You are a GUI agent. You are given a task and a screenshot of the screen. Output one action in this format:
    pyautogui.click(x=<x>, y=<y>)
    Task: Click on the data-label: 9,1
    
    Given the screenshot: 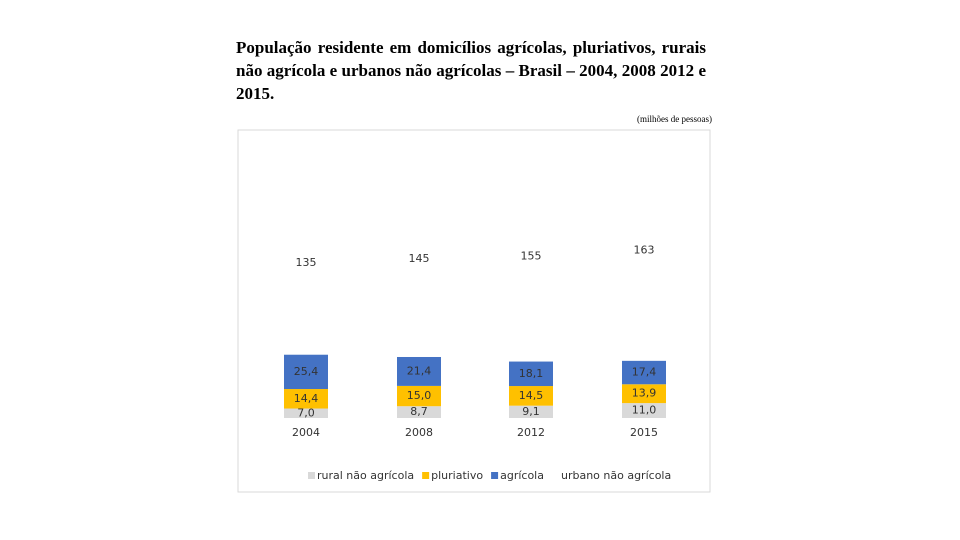 What is the action you would take?
    pyautogui.click(x=531, y=411)
    